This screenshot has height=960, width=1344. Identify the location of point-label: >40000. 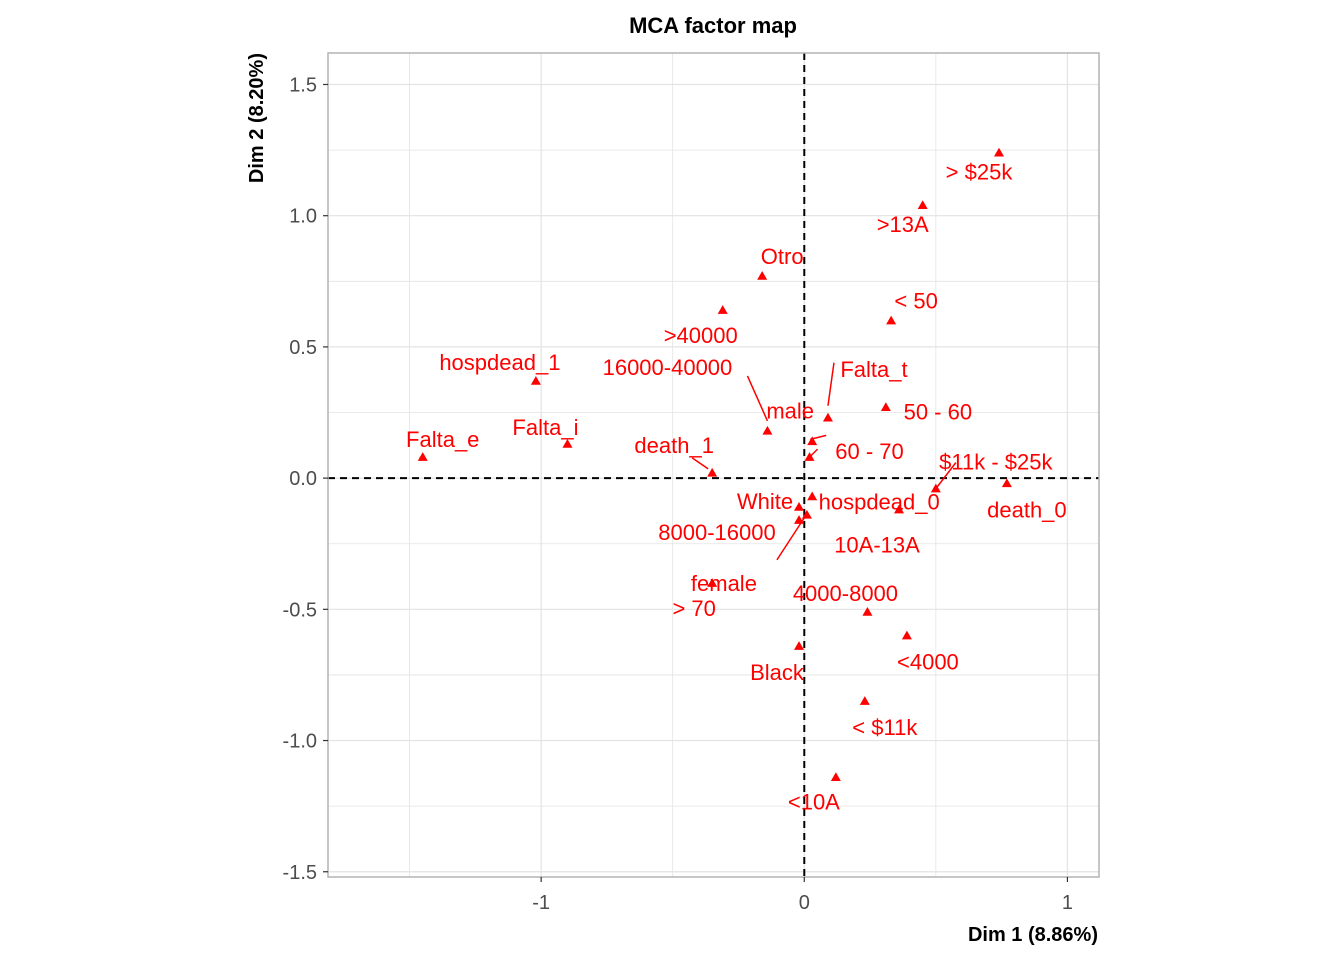
(701, 335).